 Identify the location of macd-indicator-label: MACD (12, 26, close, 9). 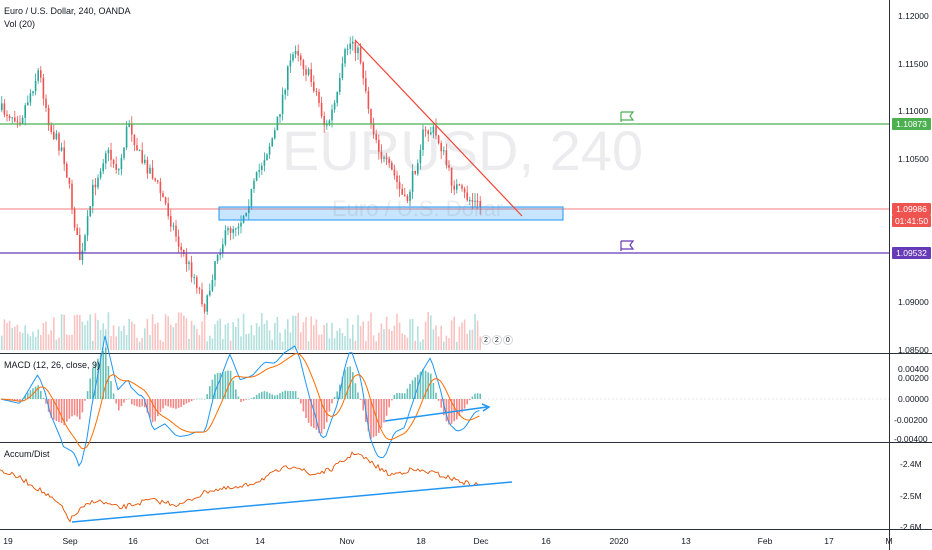
(52, 365).